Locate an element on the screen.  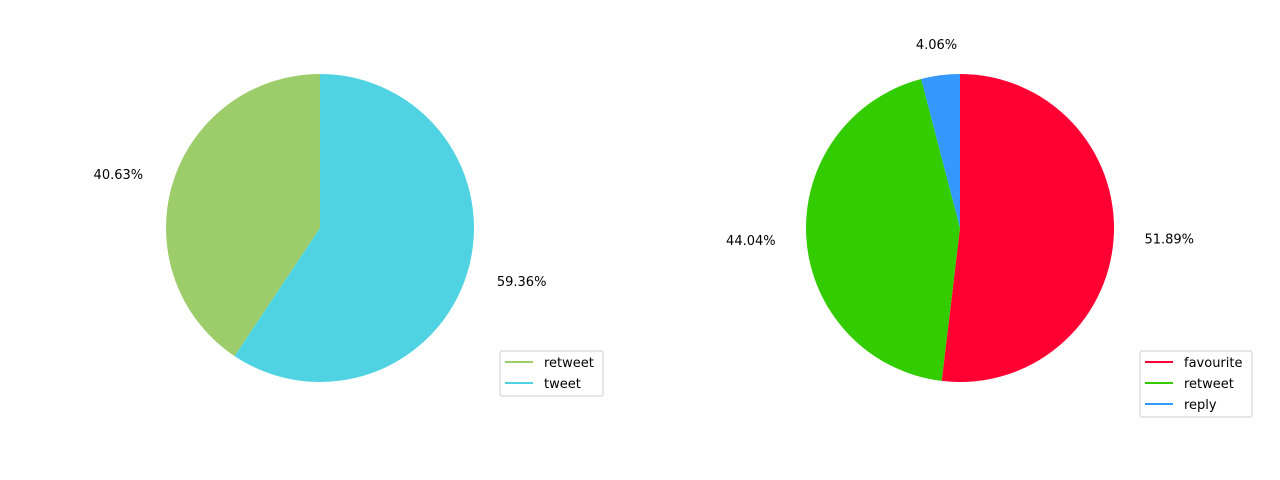
legend-frame is located at coordinates (1196, 384).